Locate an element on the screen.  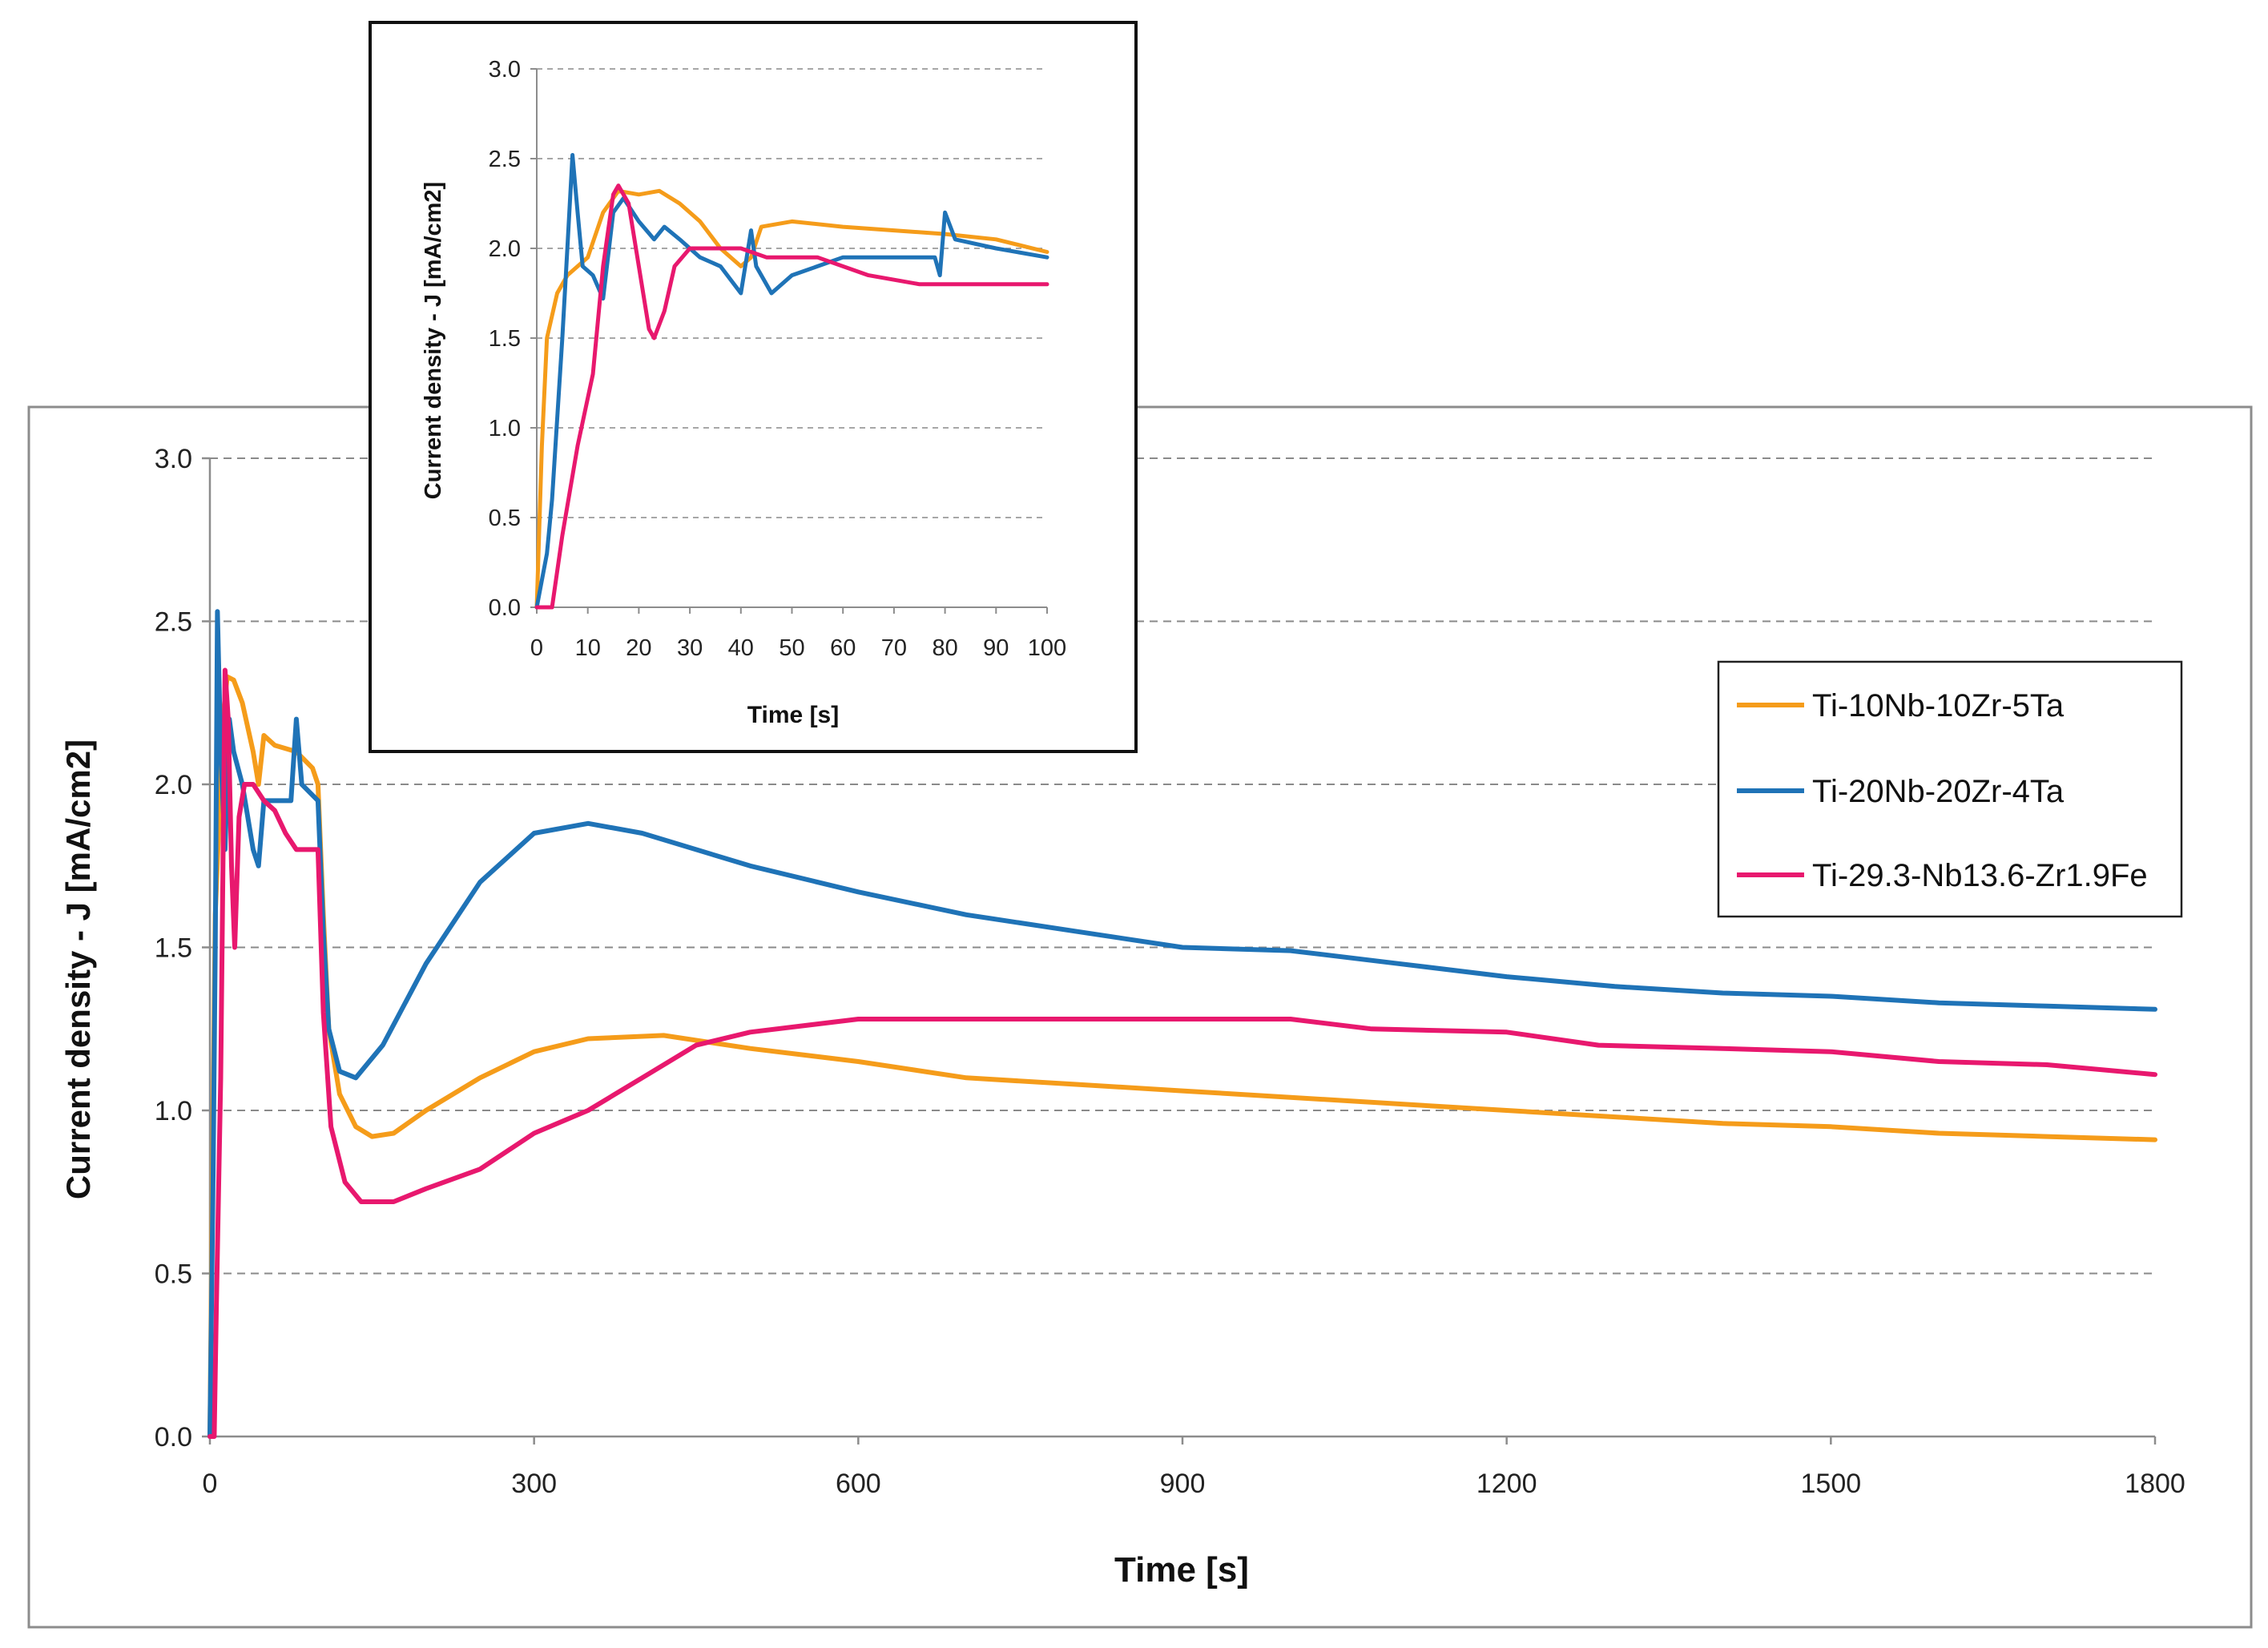
inset-x-tick-label: 60 is located at coordinates (843, 648).